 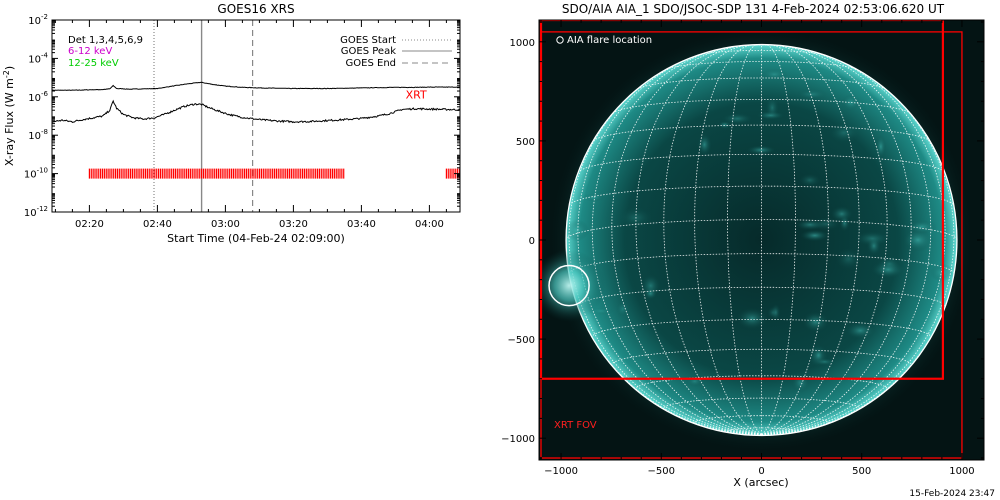 I want to click on aia-y-tick-label-4: 1000, so click(x=522, y=43).